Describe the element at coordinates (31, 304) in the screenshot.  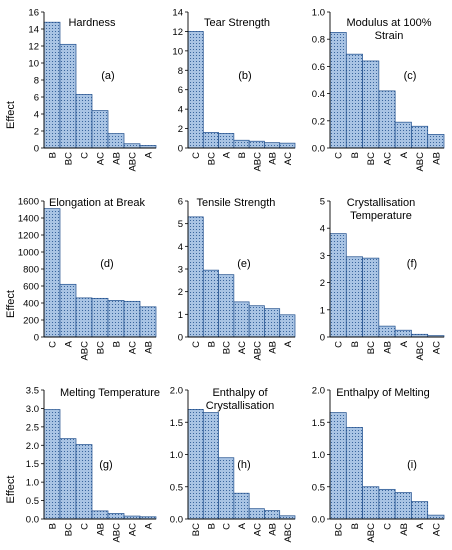
I see `y-tick-label: 400` at that location.